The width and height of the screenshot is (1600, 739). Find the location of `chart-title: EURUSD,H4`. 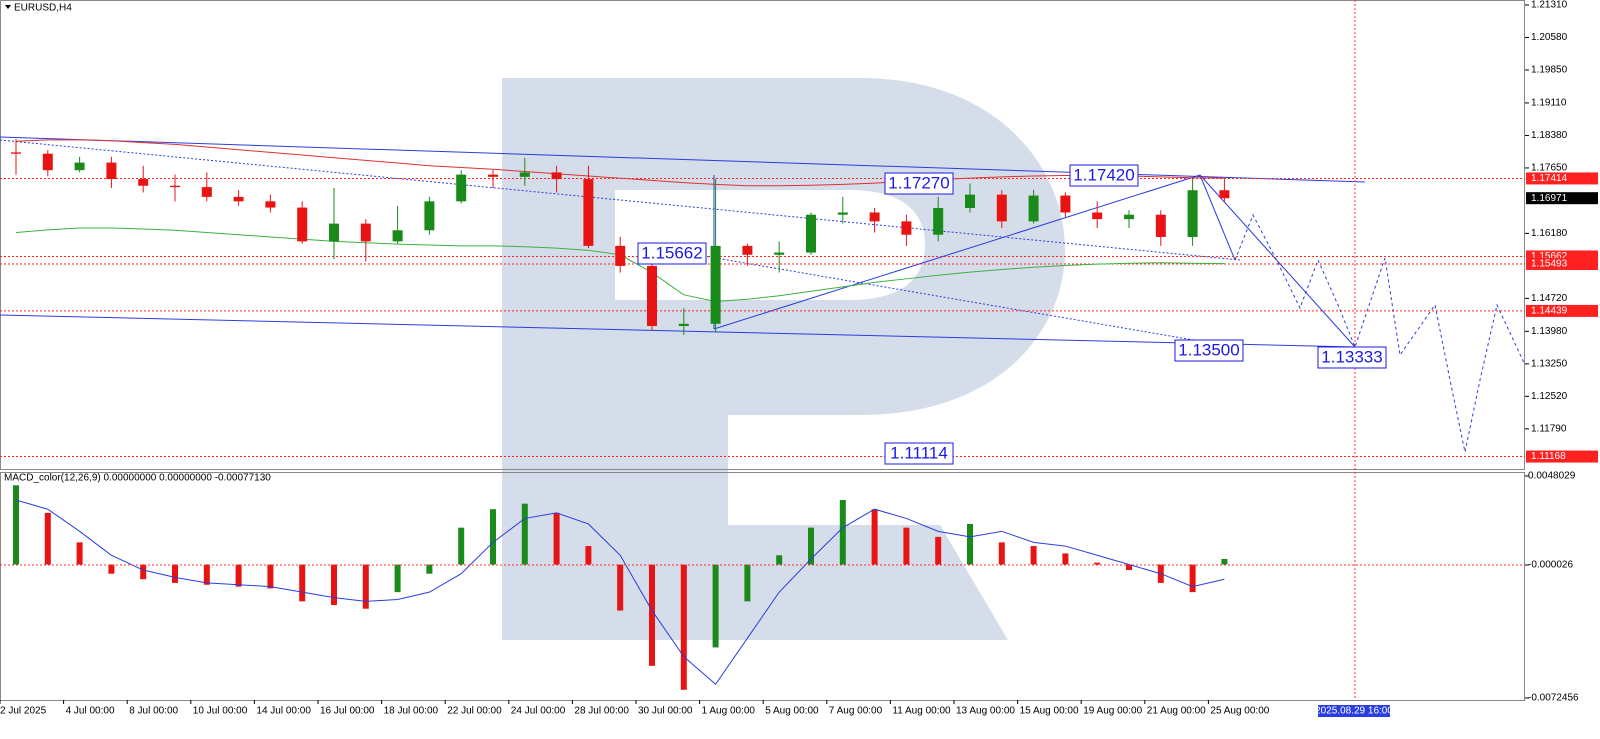

chart-title: EURUSD,H4 is located at coordinates (43, 8).